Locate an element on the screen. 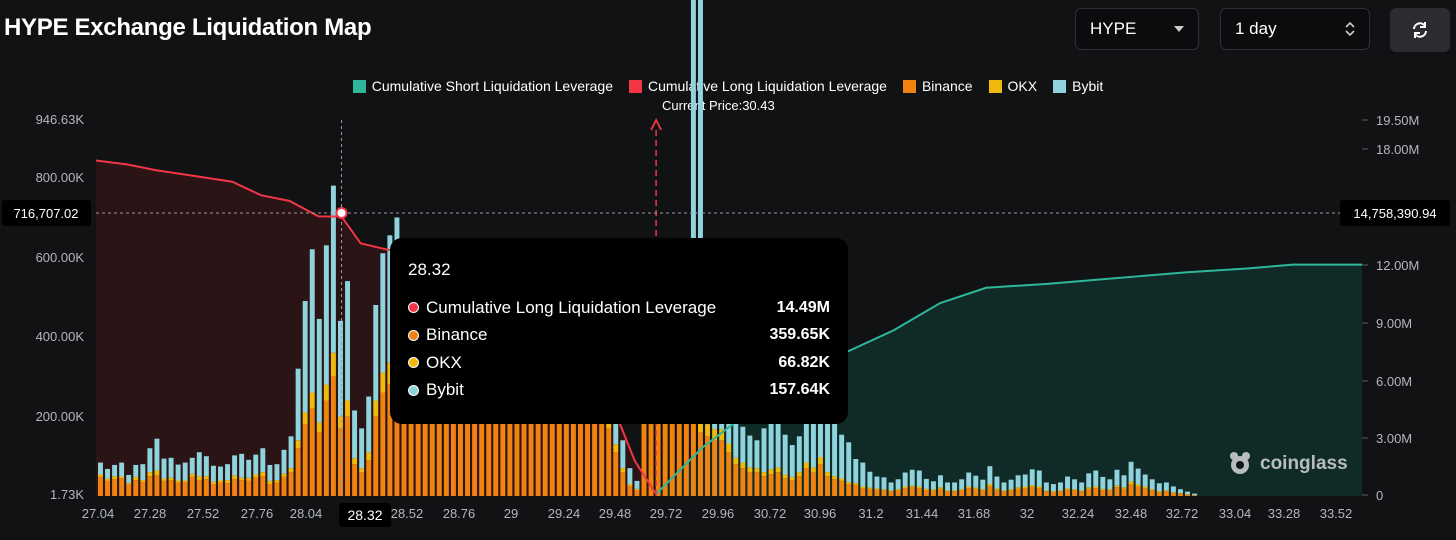 This screenshot has width=1456, height=540. tooltip-value-okx: 66.82K is located at coordinates (804, 362).